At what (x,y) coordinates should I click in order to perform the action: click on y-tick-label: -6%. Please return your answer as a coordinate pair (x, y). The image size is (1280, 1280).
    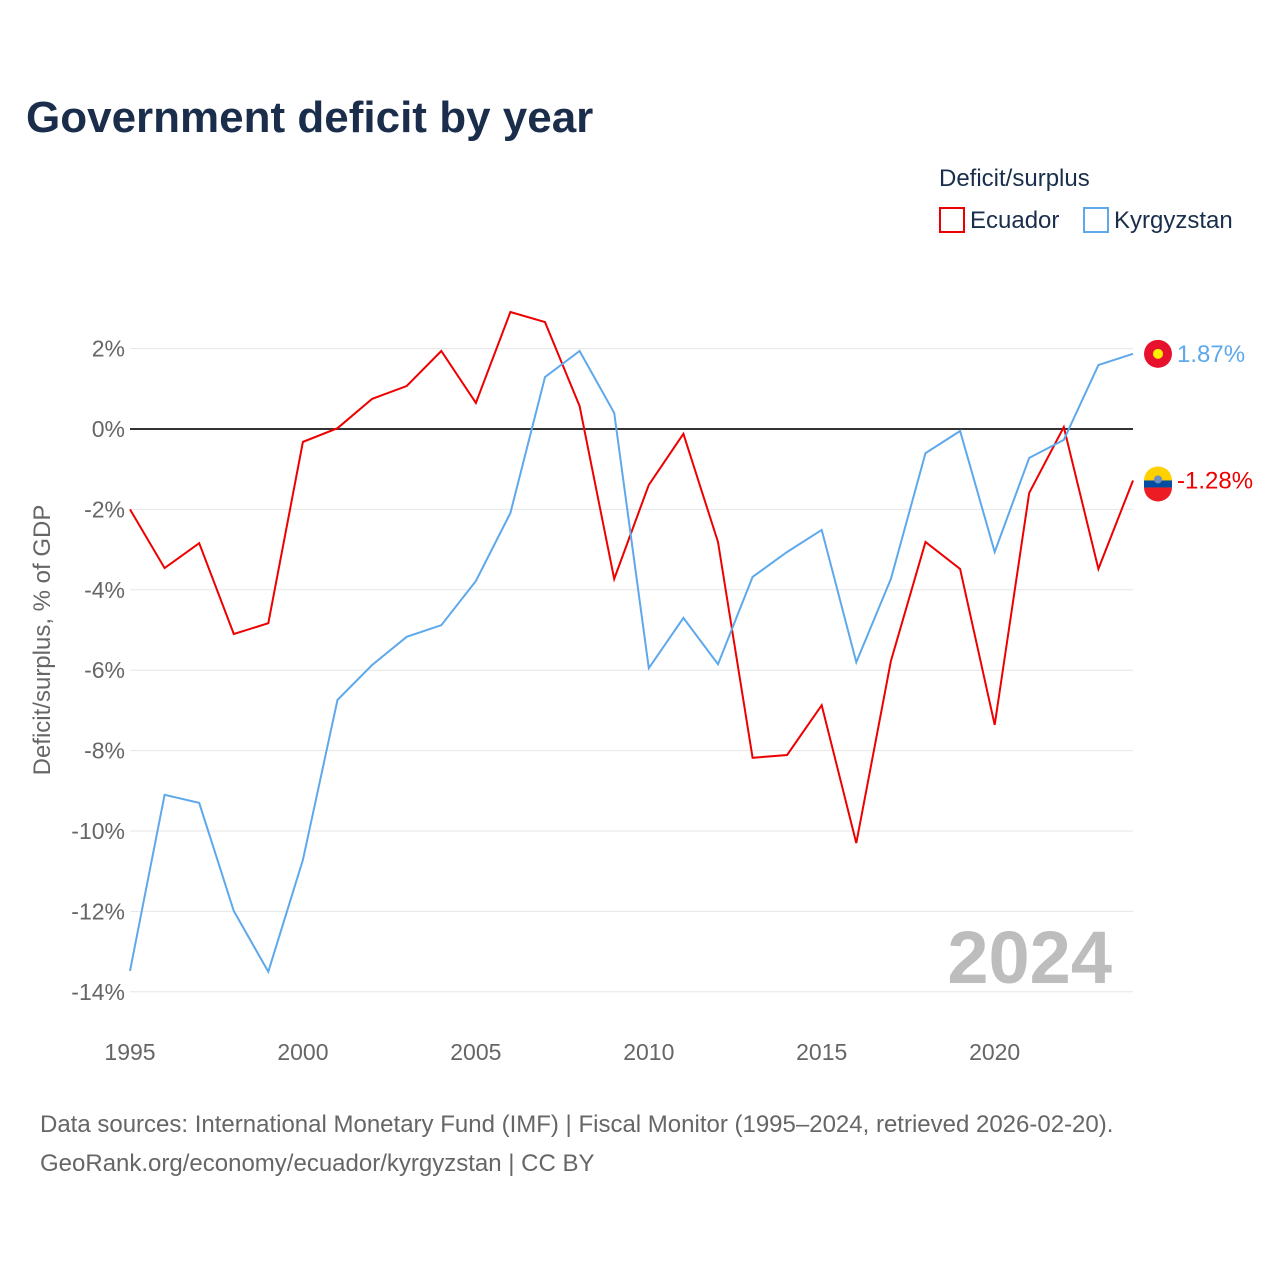
    Looking at the image, I should click on (104, 670).